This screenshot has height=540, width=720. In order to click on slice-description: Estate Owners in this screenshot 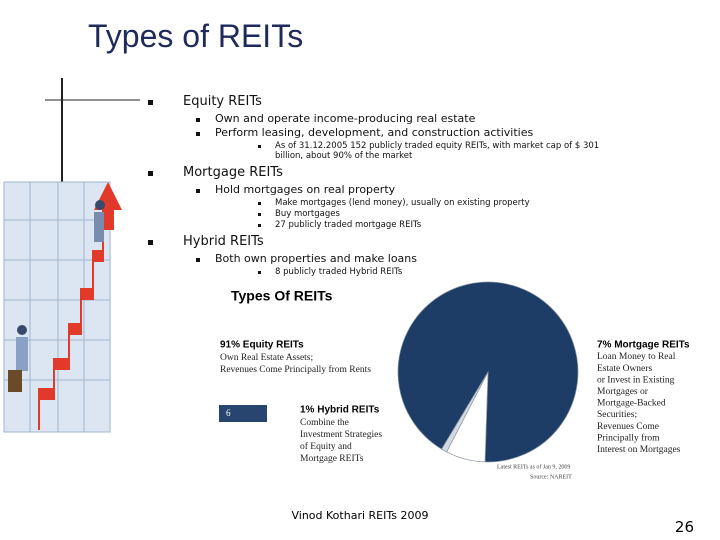, I will do `click(624, 369)`.